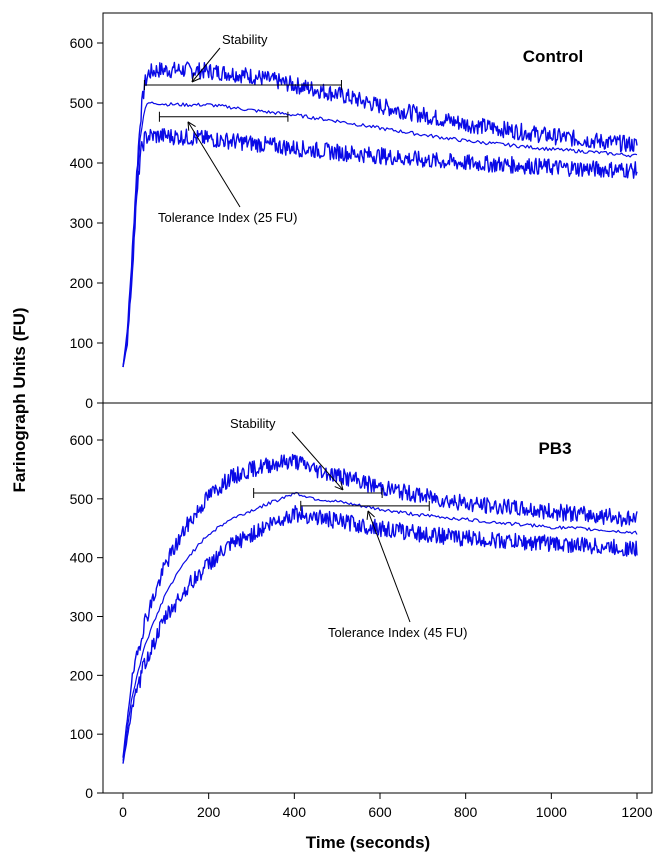 Image resolution: width=659 pixels, height=859 pixels. What do you see at coordinates (89, 403) in the screenshot?
I see `control-y-tick-label: 0` at bounding box center [89, 403].